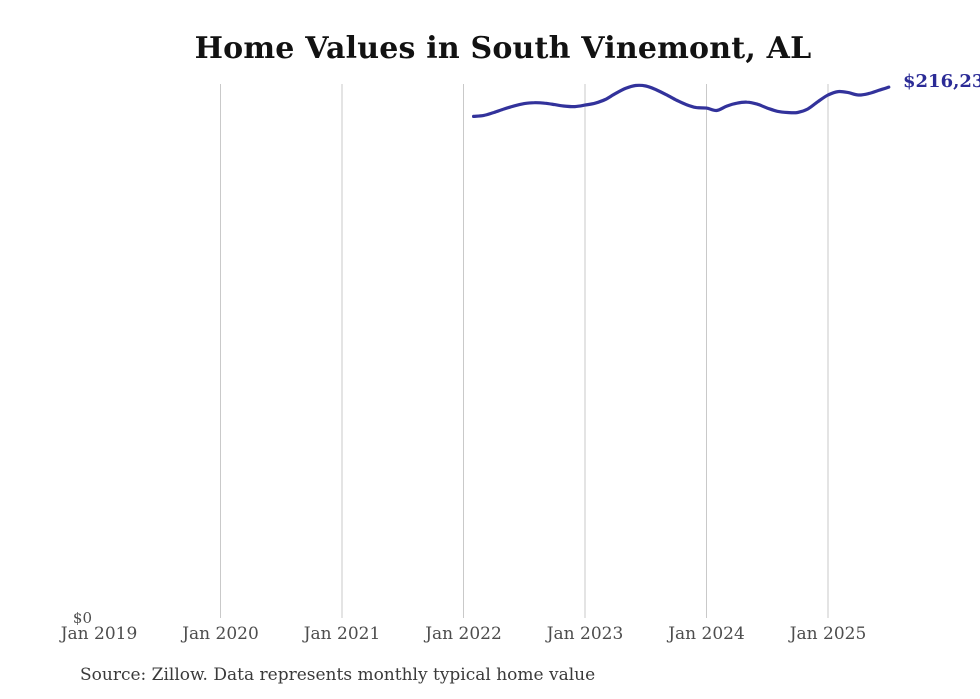 This screenshot has height=699, width=980. I want to click on chart-title: Home Values in South Vinemont, AL, so click(503, 48).